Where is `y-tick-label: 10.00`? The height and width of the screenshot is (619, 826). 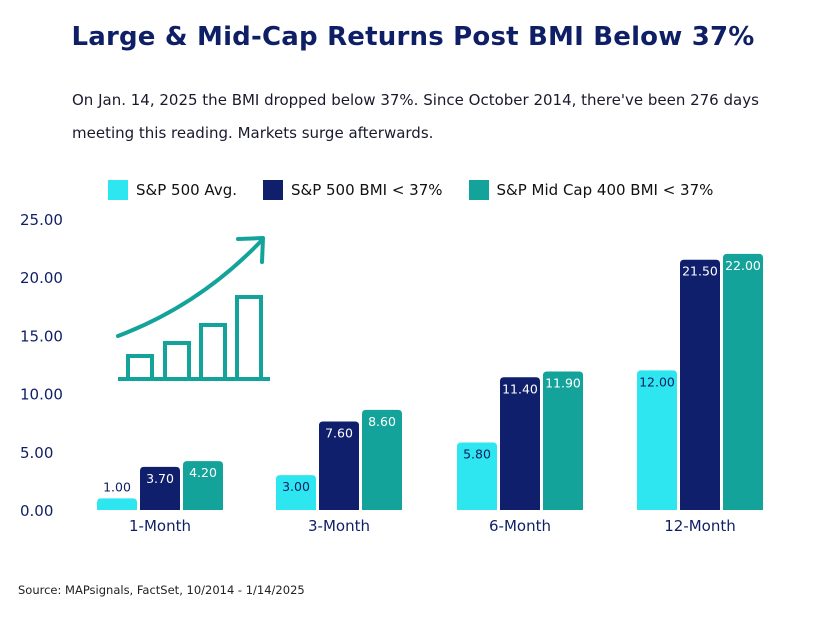
y-tick-label: 10.00 is located at coordinates (41, 395).